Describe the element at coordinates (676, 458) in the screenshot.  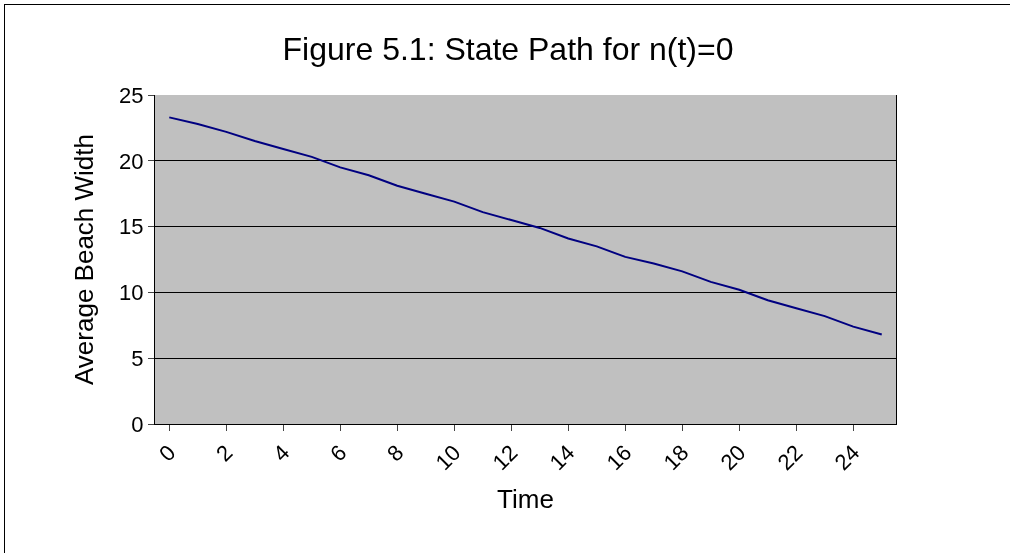
I see `x-tick-label: 18` at that location.